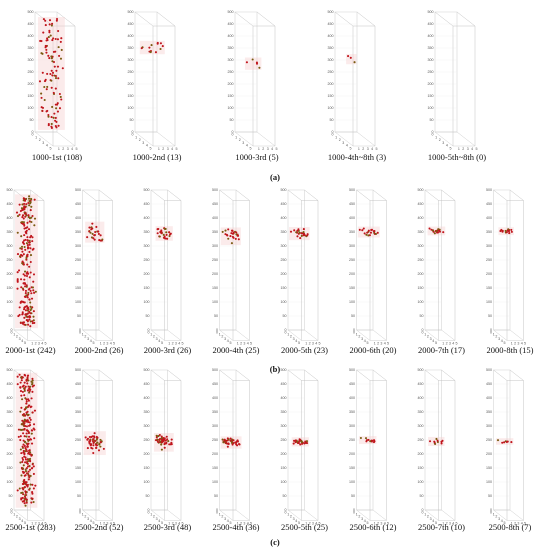  What do you see at coordinates (331, 36) in the screenshot?
I see `z-tick-label: 400` at bounding box center [331, 36].